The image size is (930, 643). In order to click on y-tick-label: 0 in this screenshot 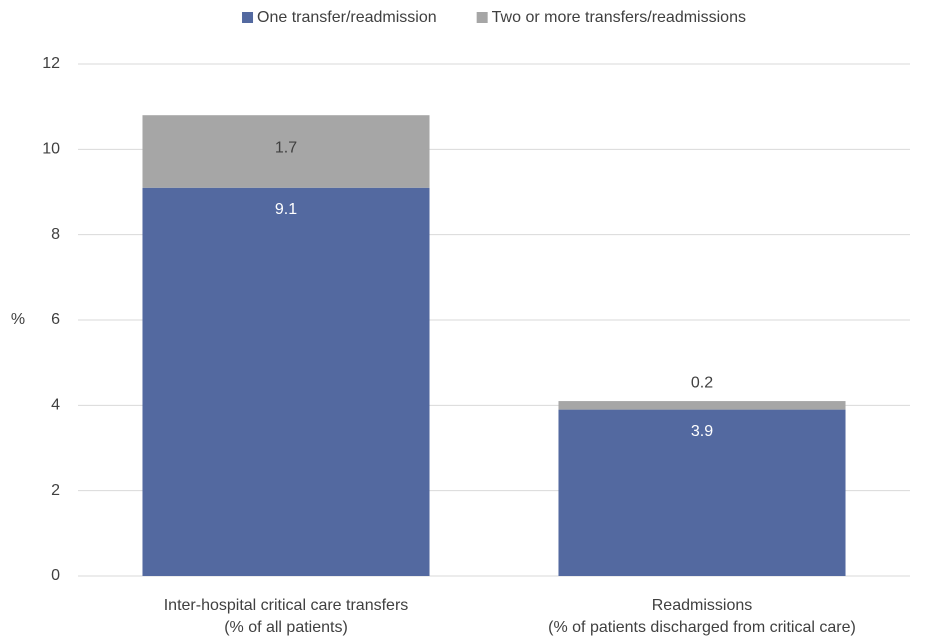, I will do `click(55, 575)`.